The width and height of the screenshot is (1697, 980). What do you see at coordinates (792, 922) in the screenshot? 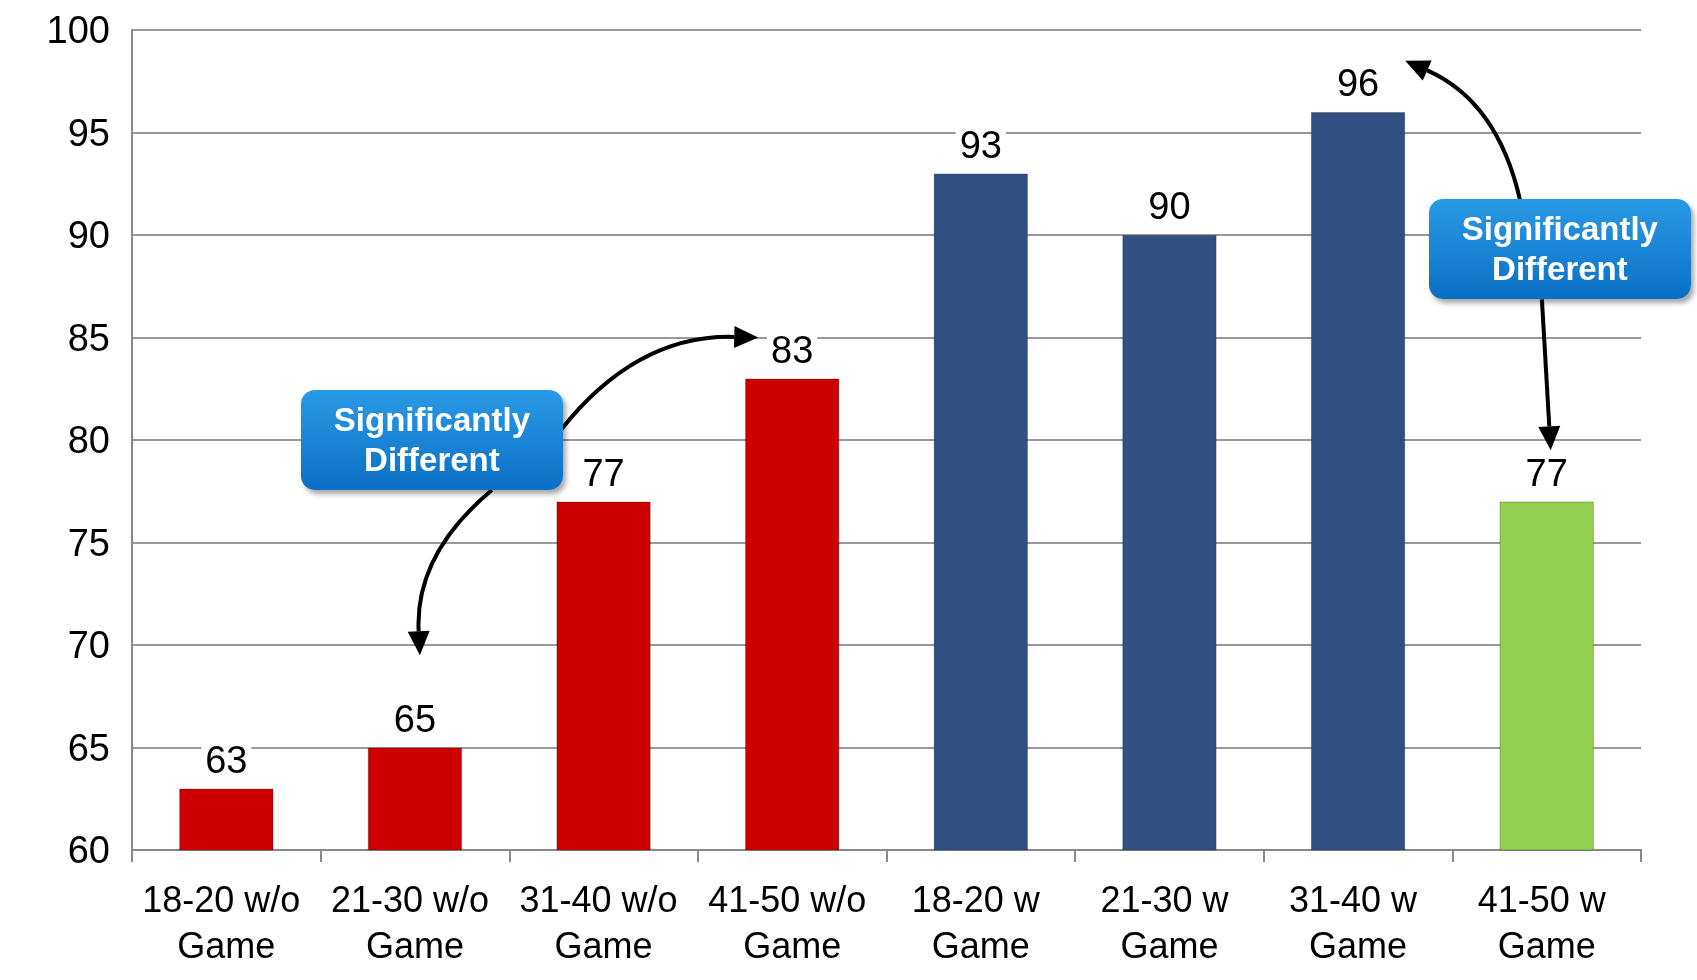
I see `x-tick-label: 41-50 w/o Game` at bounding box center [792, 922].